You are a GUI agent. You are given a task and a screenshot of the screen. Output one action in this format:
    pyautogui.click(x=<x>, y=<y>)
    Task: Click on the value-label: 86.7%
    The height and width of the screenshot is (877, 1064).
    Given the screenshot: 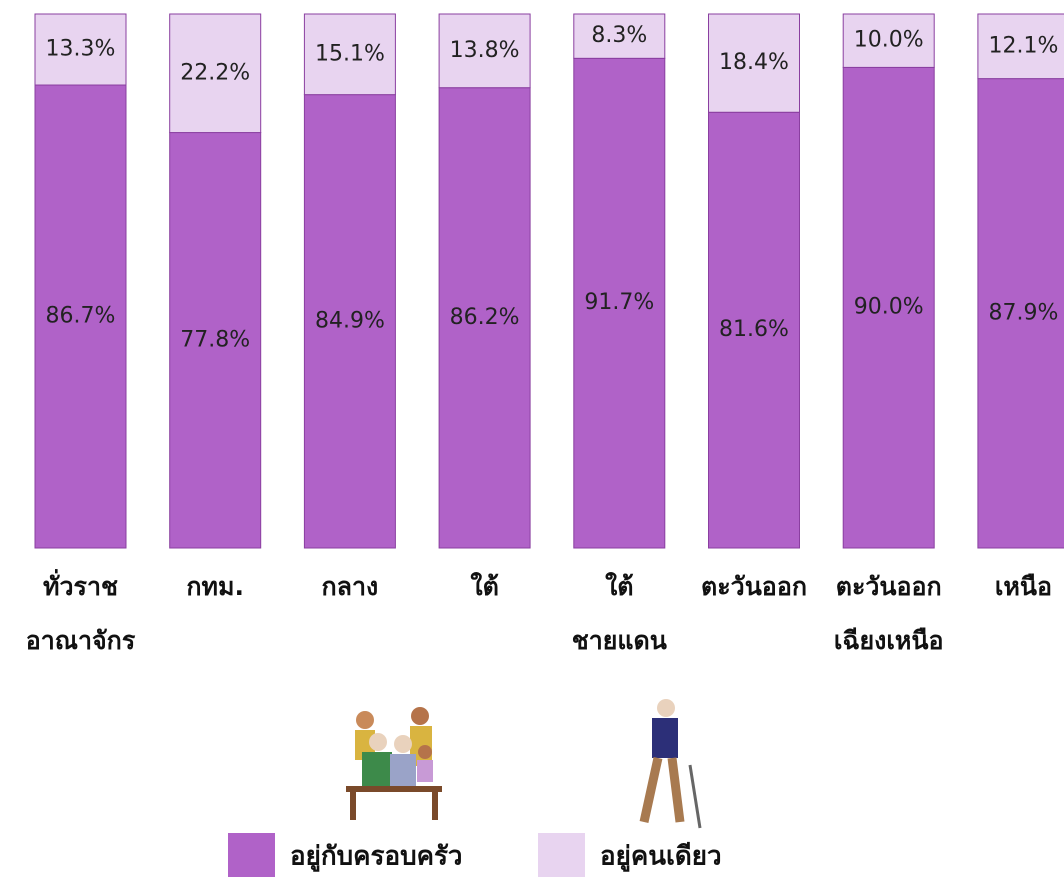 What is the action you would take?
    pyautogui.click(x=81, y=316)
    